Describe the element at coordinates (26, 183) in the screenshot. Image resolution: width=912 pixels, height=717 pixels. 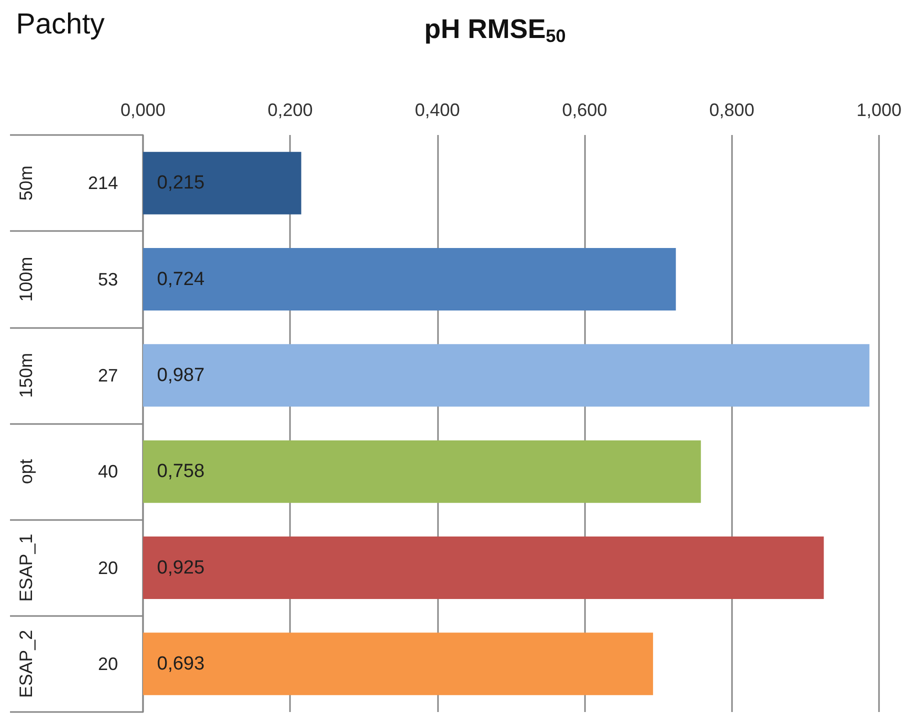
I see `y-tick-label: 50m` at that location.